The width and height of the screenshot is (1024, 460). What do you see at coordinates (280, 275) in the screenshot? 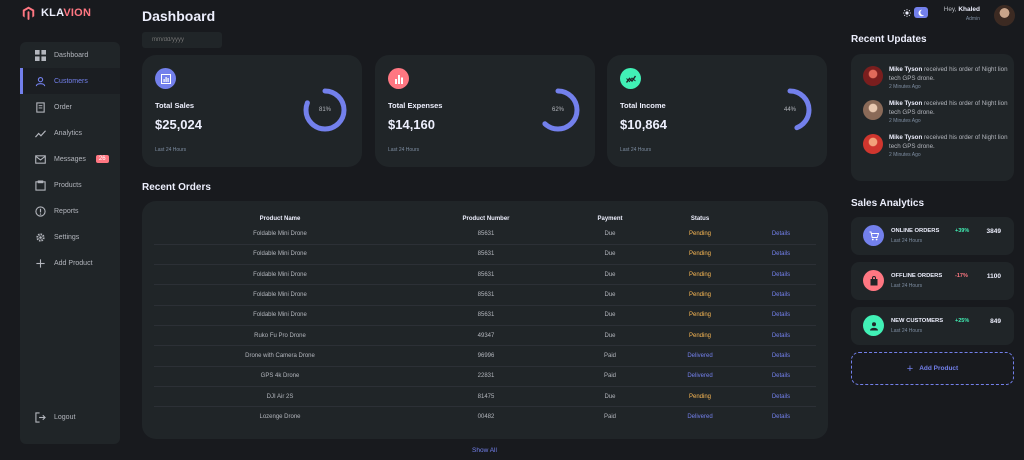
I see `cell-product-name: Foldable Mini Drone` at bounding box center [280, 275].